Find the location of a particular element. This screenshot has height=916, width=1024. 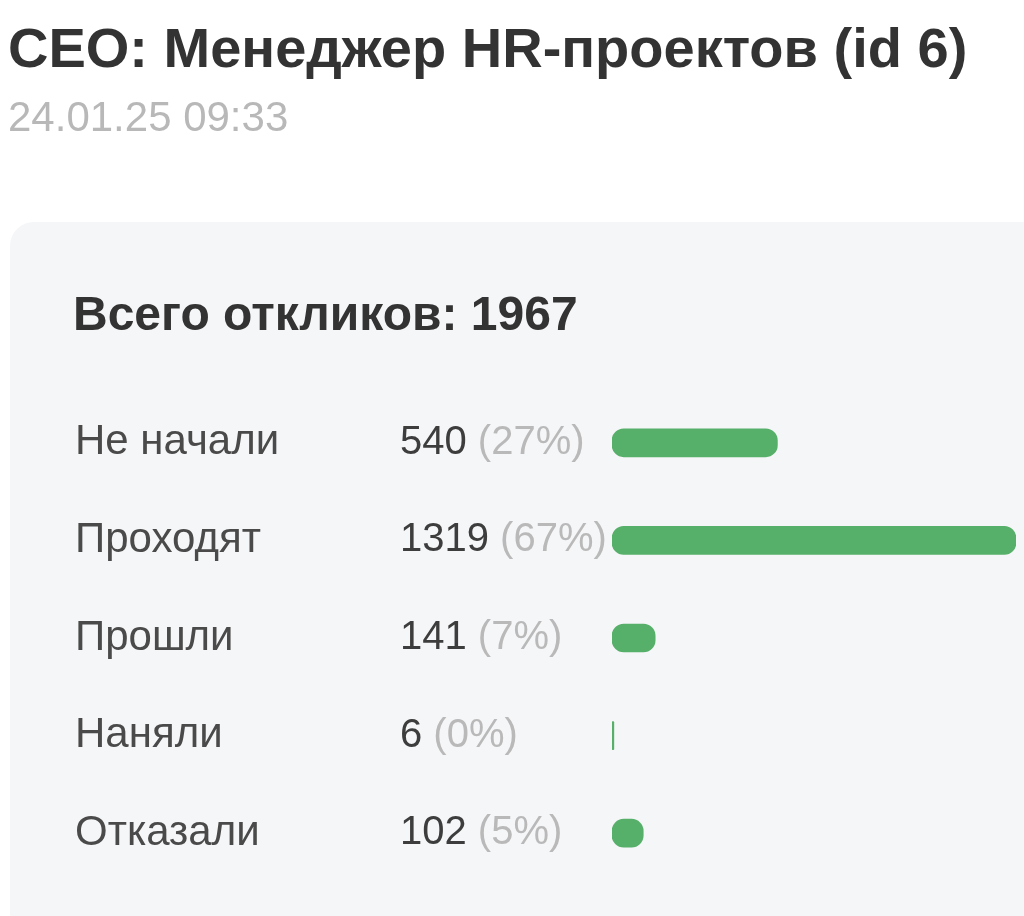

y-tick-label: Наняли is located at coordinates (149, 733).